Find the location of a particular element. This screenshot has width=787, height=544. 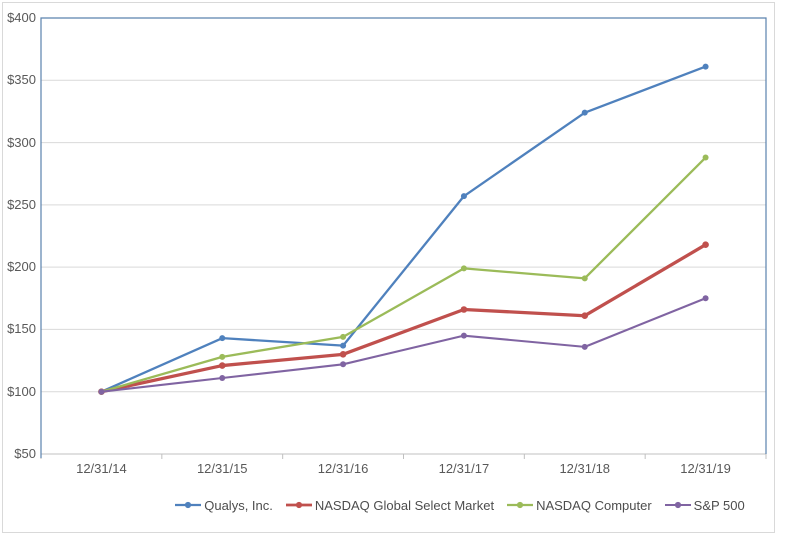

y-axis-tick-label: $350 is located at coordinates (21, 80).